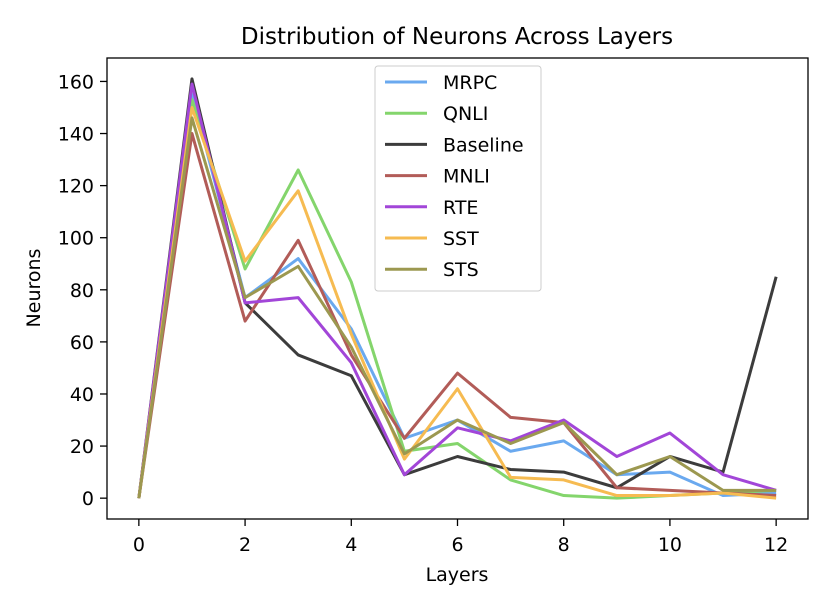  What do you see at coordinates (457, 575) in the screenshot?
I see `x-axis-label: Layers` at bounding box center [457, 575].